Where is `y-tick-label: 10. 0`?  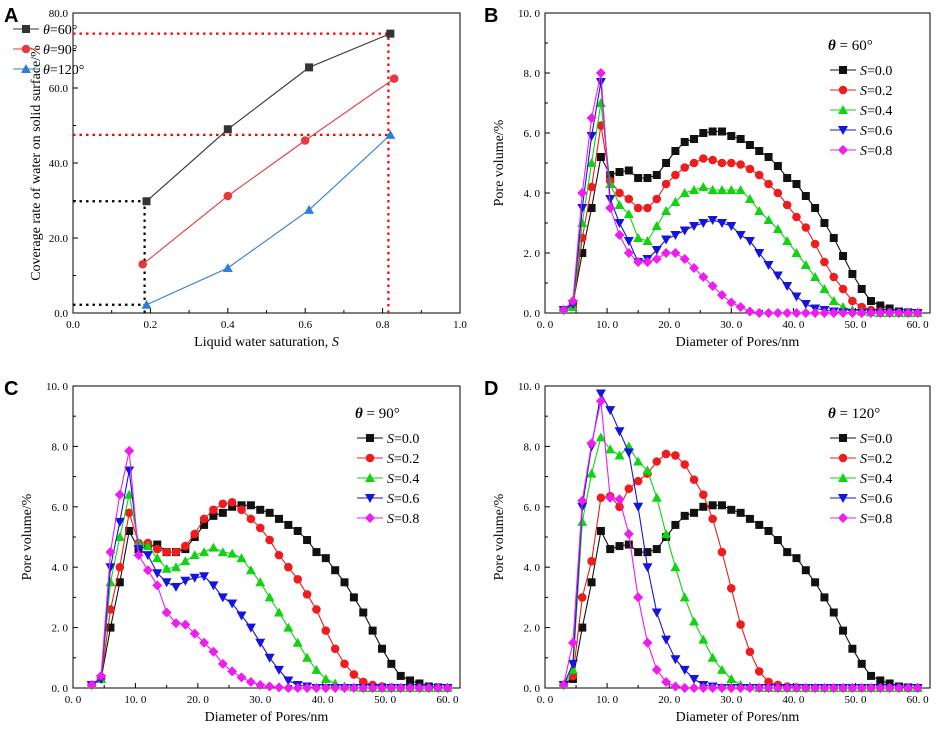 y-tick-label: 10. 0 is located at coordinates (529, 387).